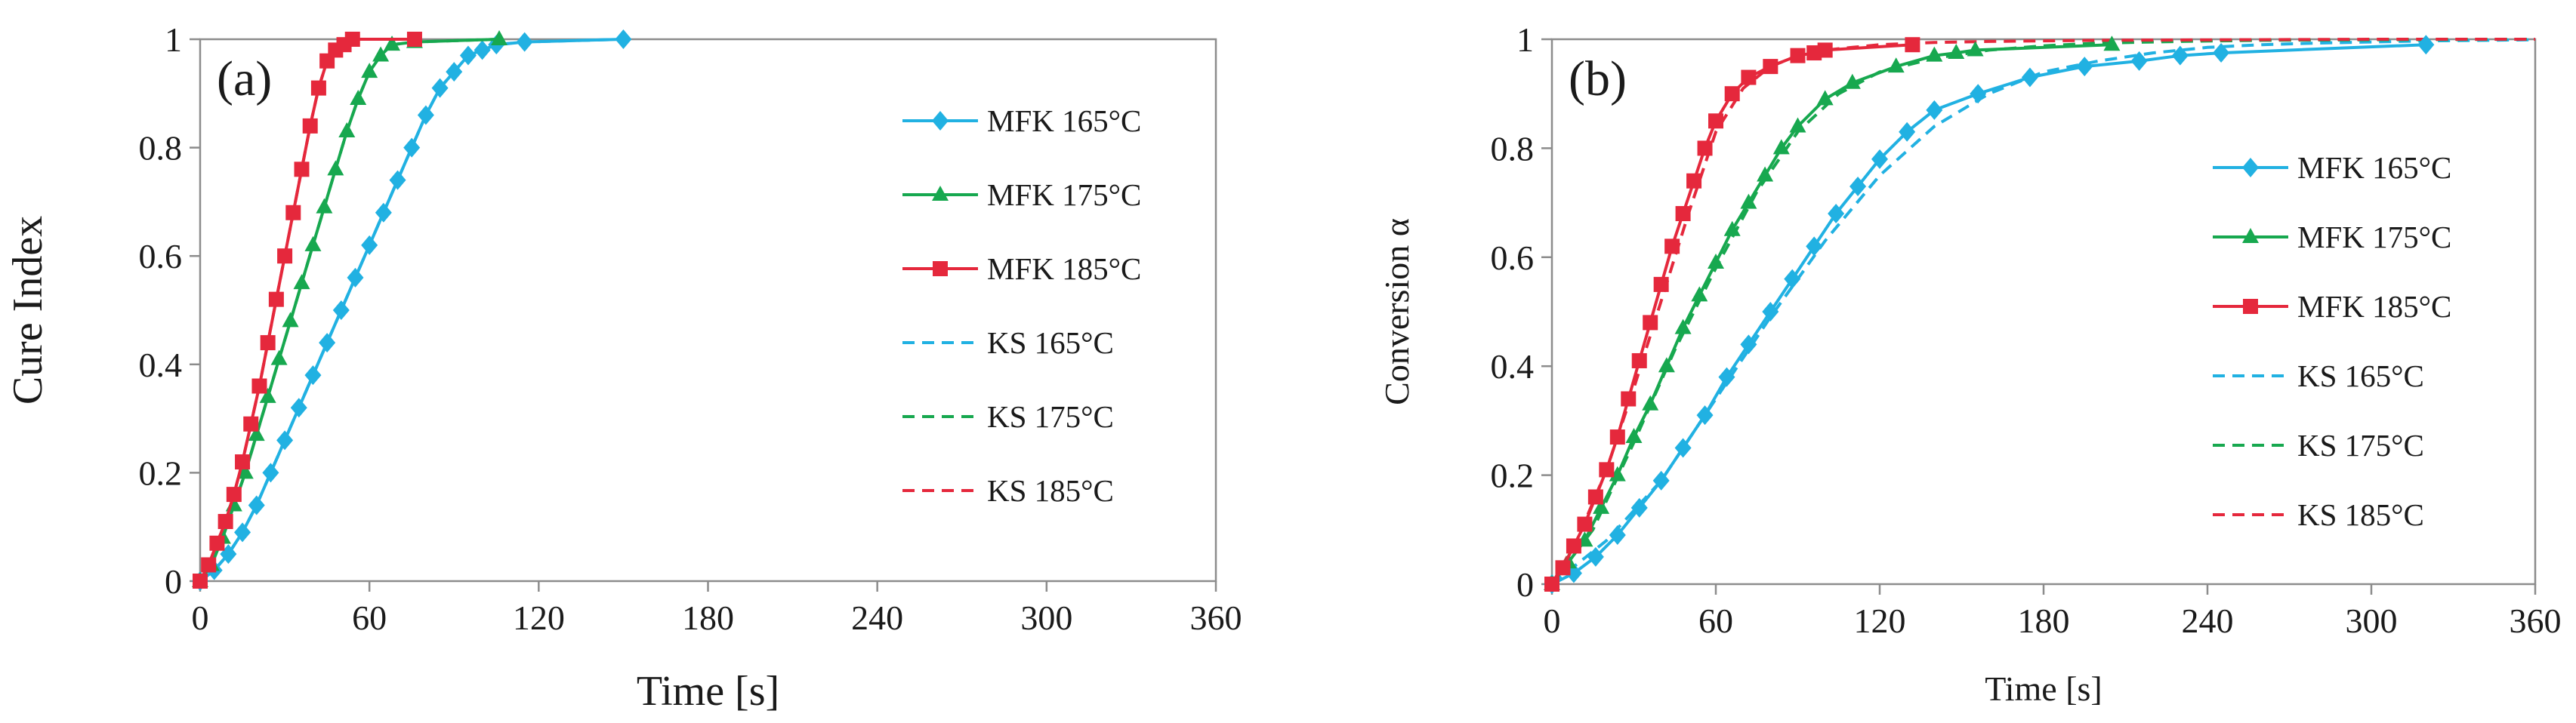  Describe the element at coordinates (2208, 620) in the screenshot. I see `x-tick-label: 240` at that location.